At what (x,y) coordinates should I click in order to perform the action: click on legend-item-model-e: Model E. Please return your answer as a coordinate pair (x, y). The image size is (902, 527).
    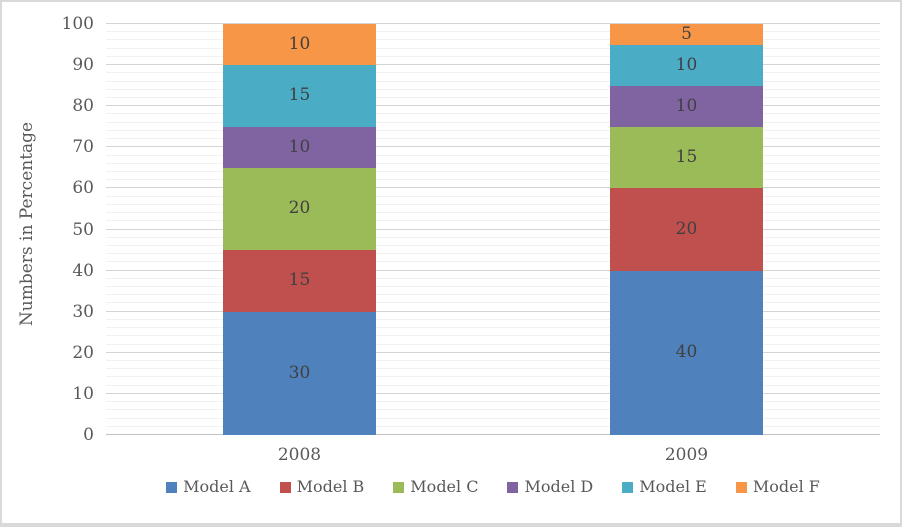
    Looking at the image, I should click on (664, 487).